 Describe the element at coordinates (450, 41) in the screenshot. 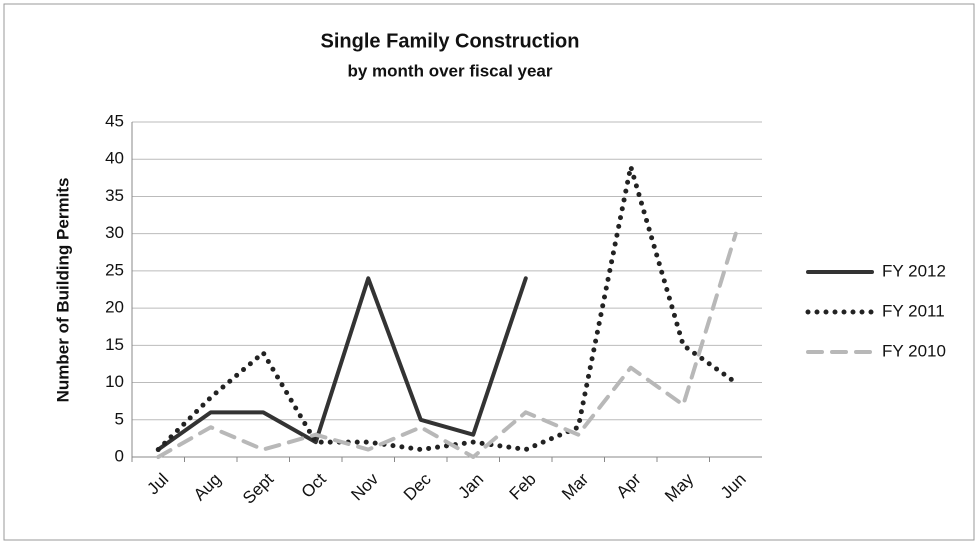

I see `chart-title: Single Family Construction` at that location.